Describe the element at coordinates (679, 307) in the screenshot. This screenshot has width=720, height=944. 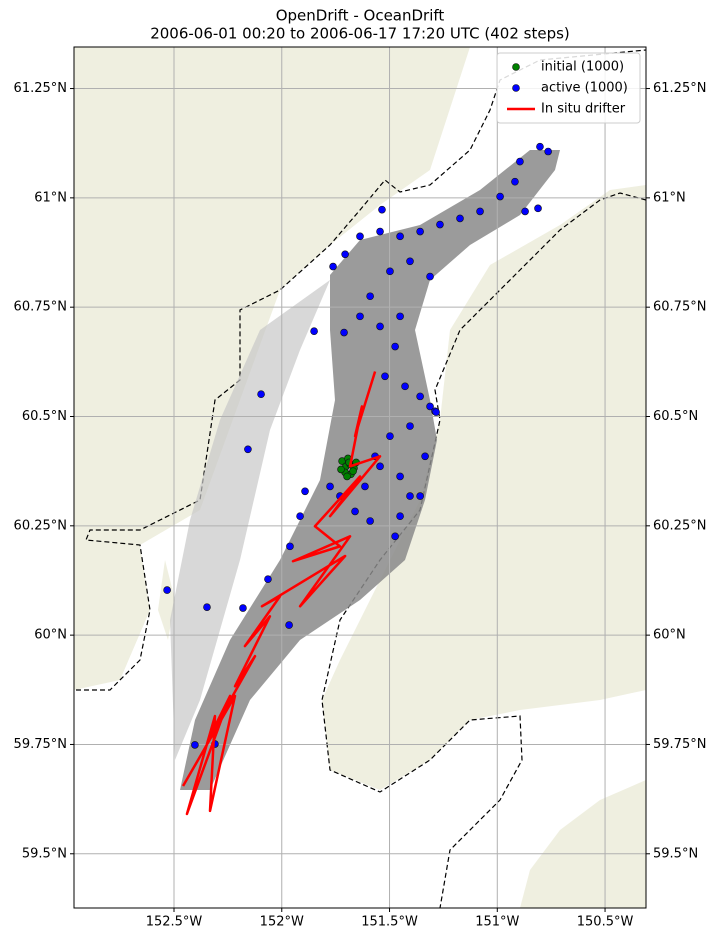
I see `y-tick-label-right: 60.75°N` at that location.